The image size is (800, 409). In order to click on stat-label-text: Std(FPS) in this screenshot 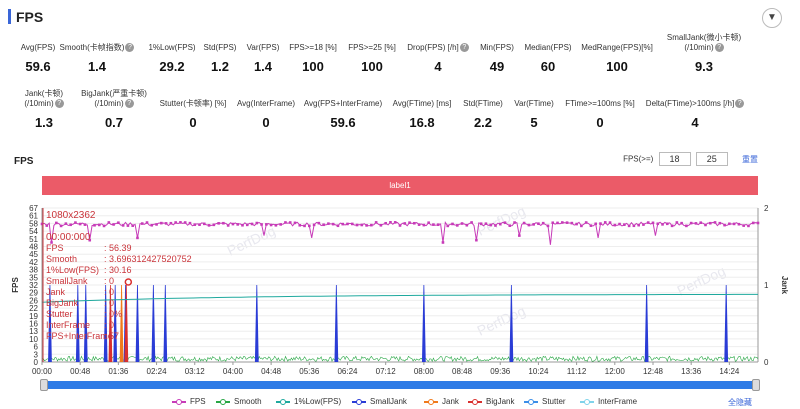, I will do `click(220, 47)`.